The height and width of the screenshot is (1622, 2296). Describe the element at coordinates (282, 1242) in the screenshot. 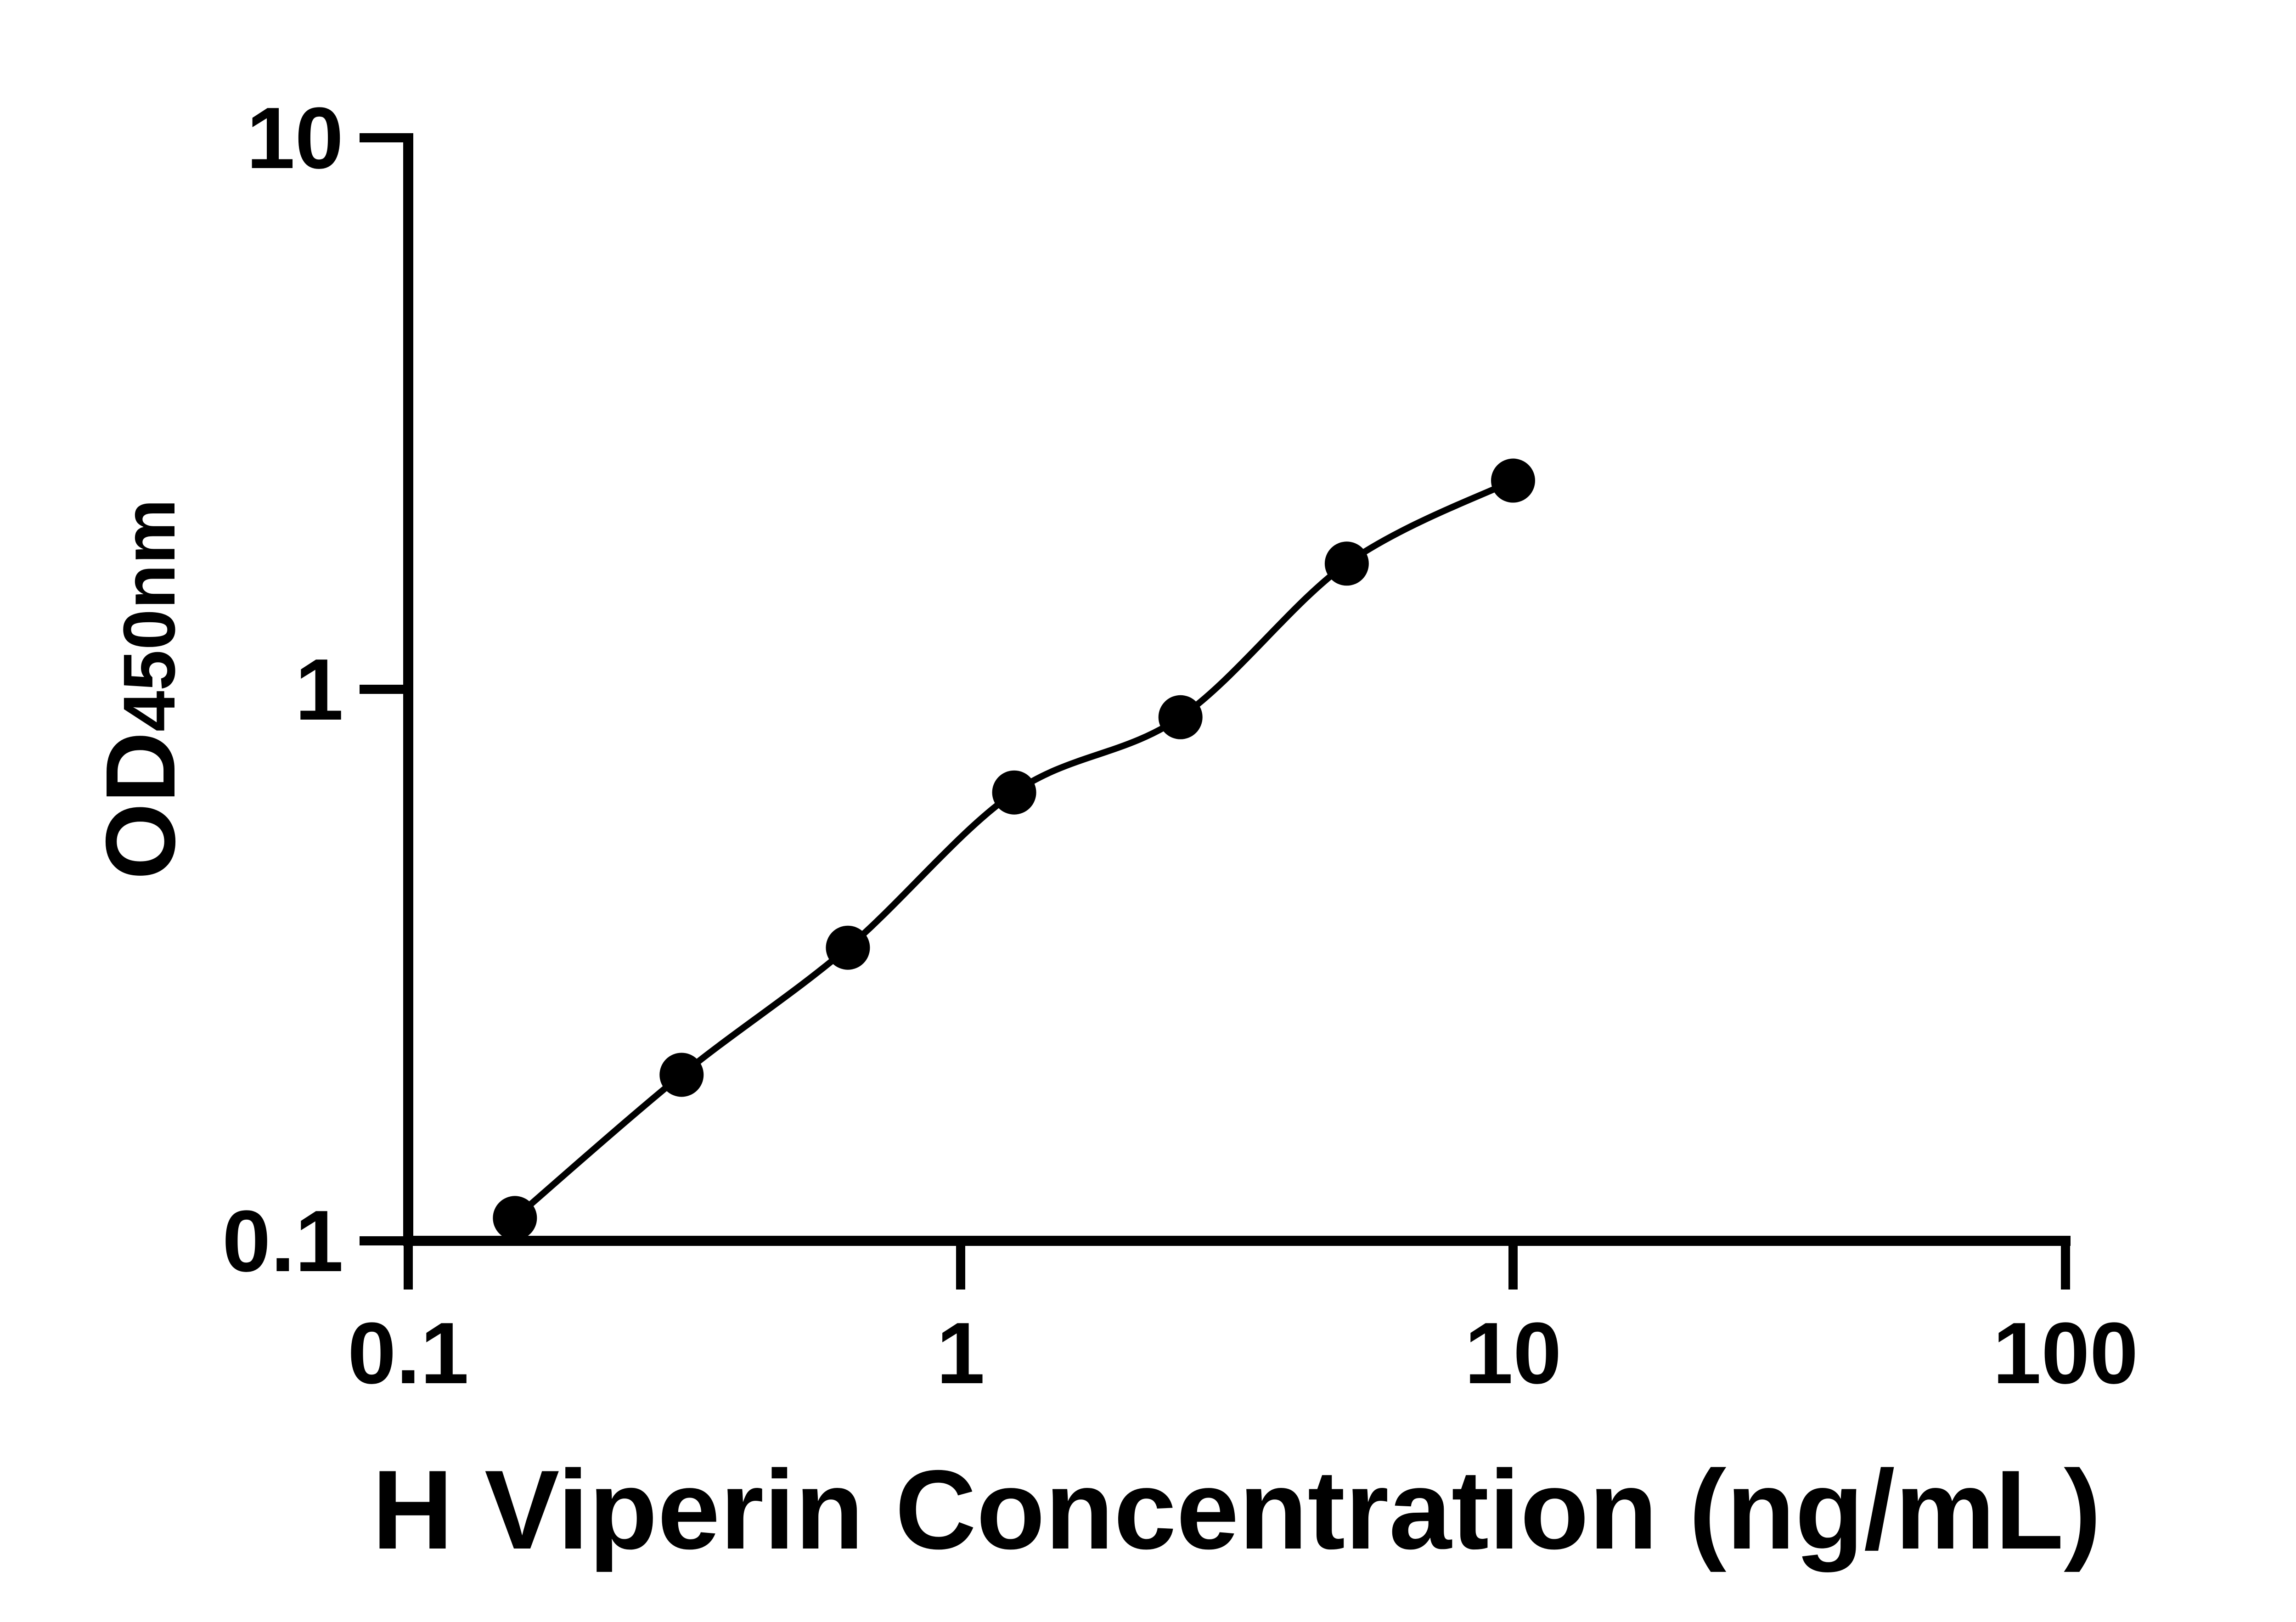

I see `y-tick-label: 0.1` at that location.